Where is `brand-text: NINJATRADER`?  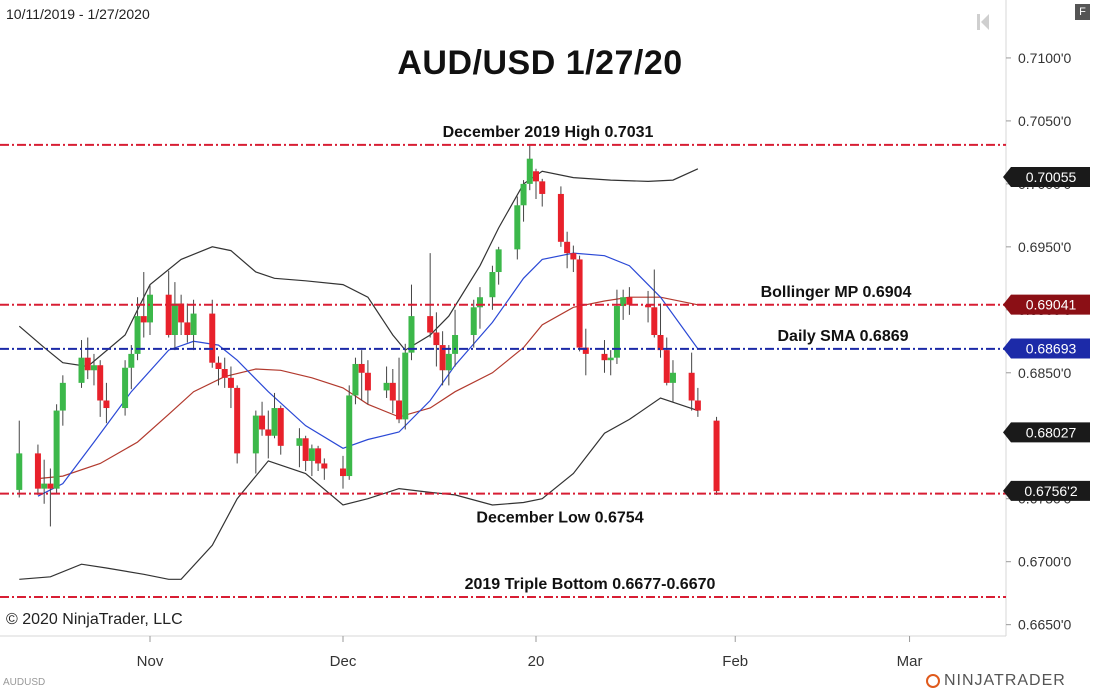 brand-text: NINJATRADER is located at coordinates (1005, 680).